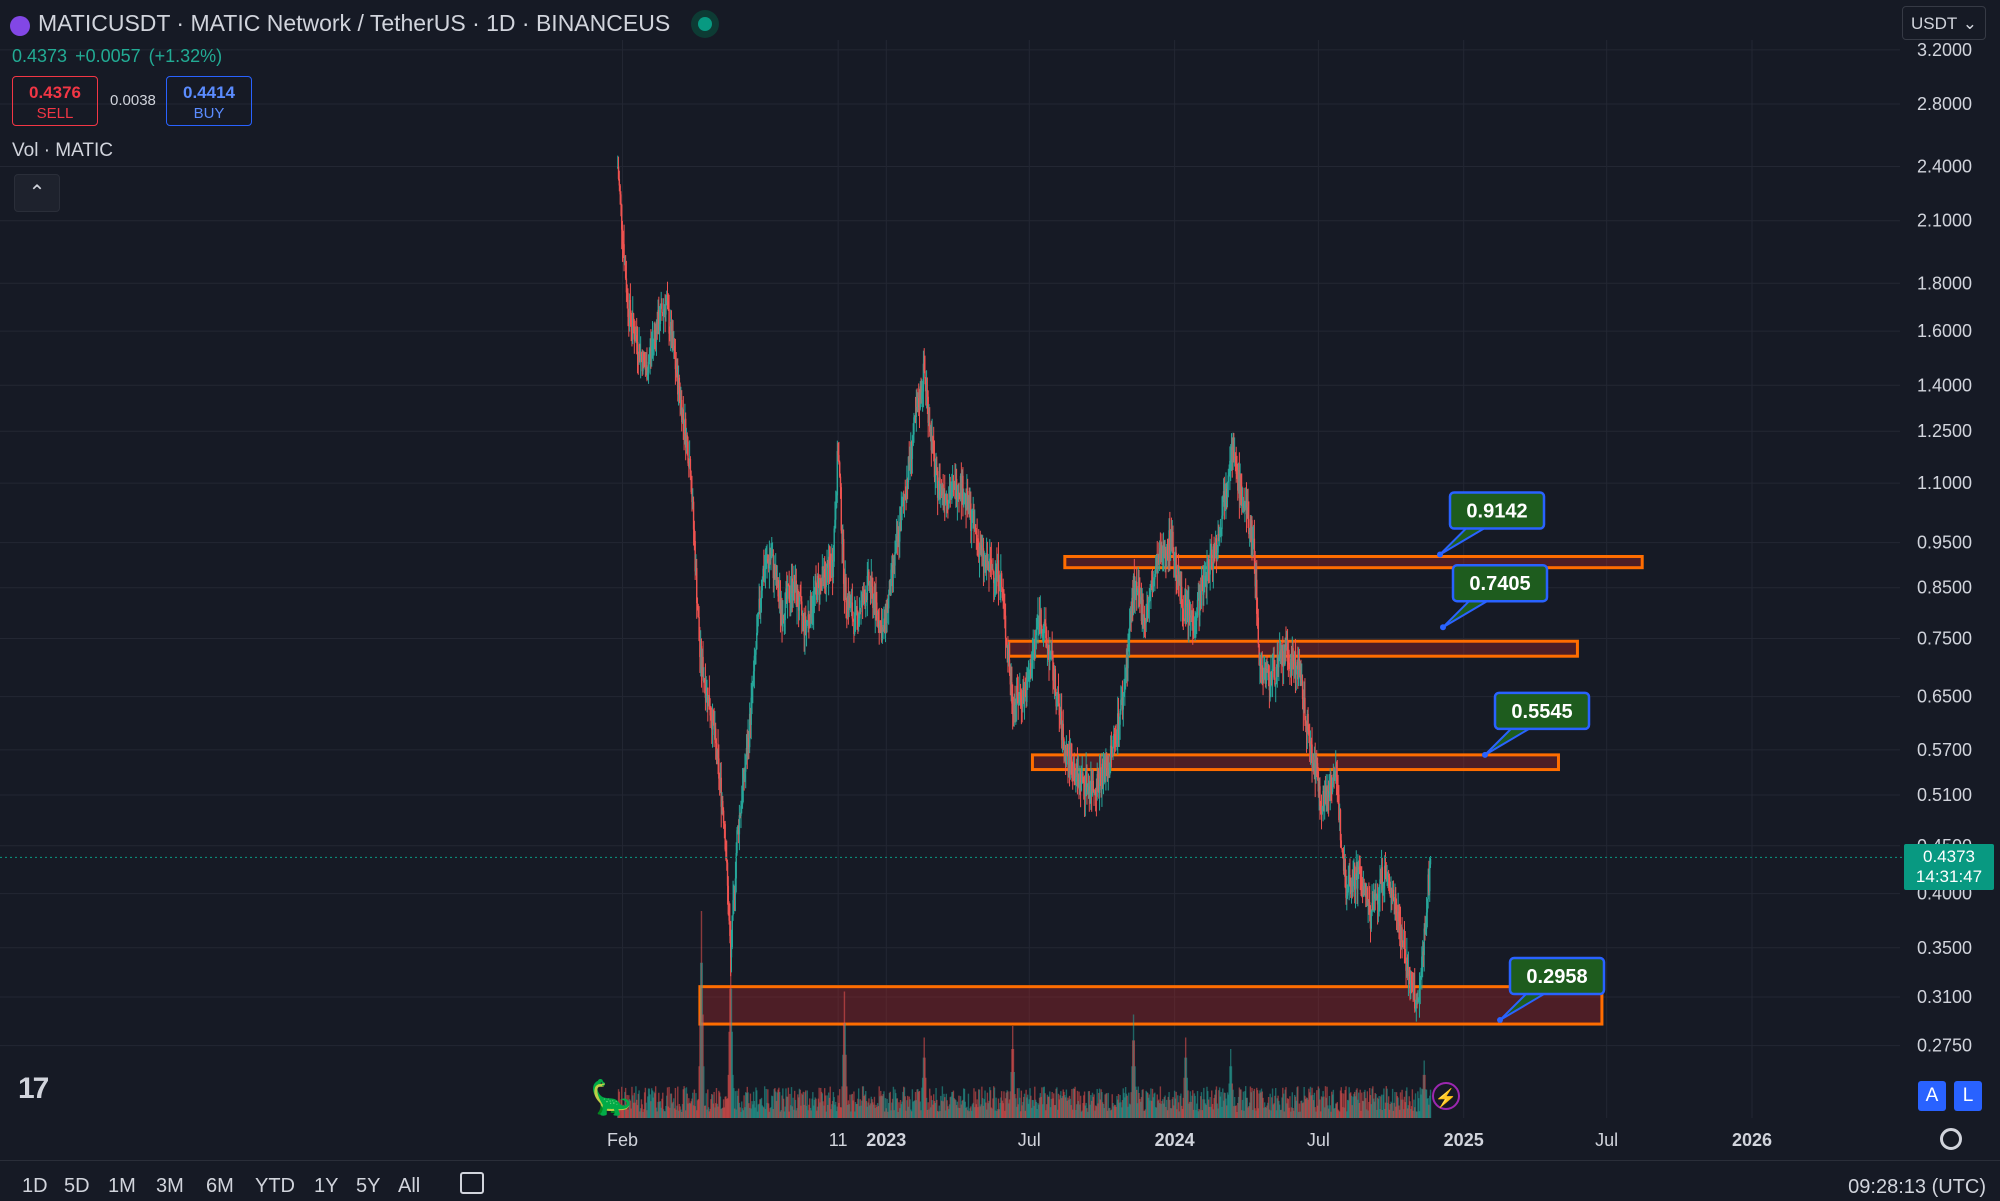 This screenshot has height=1201, width=2000. I want to click on auto-scale-button: A, so click(1932, 1096).